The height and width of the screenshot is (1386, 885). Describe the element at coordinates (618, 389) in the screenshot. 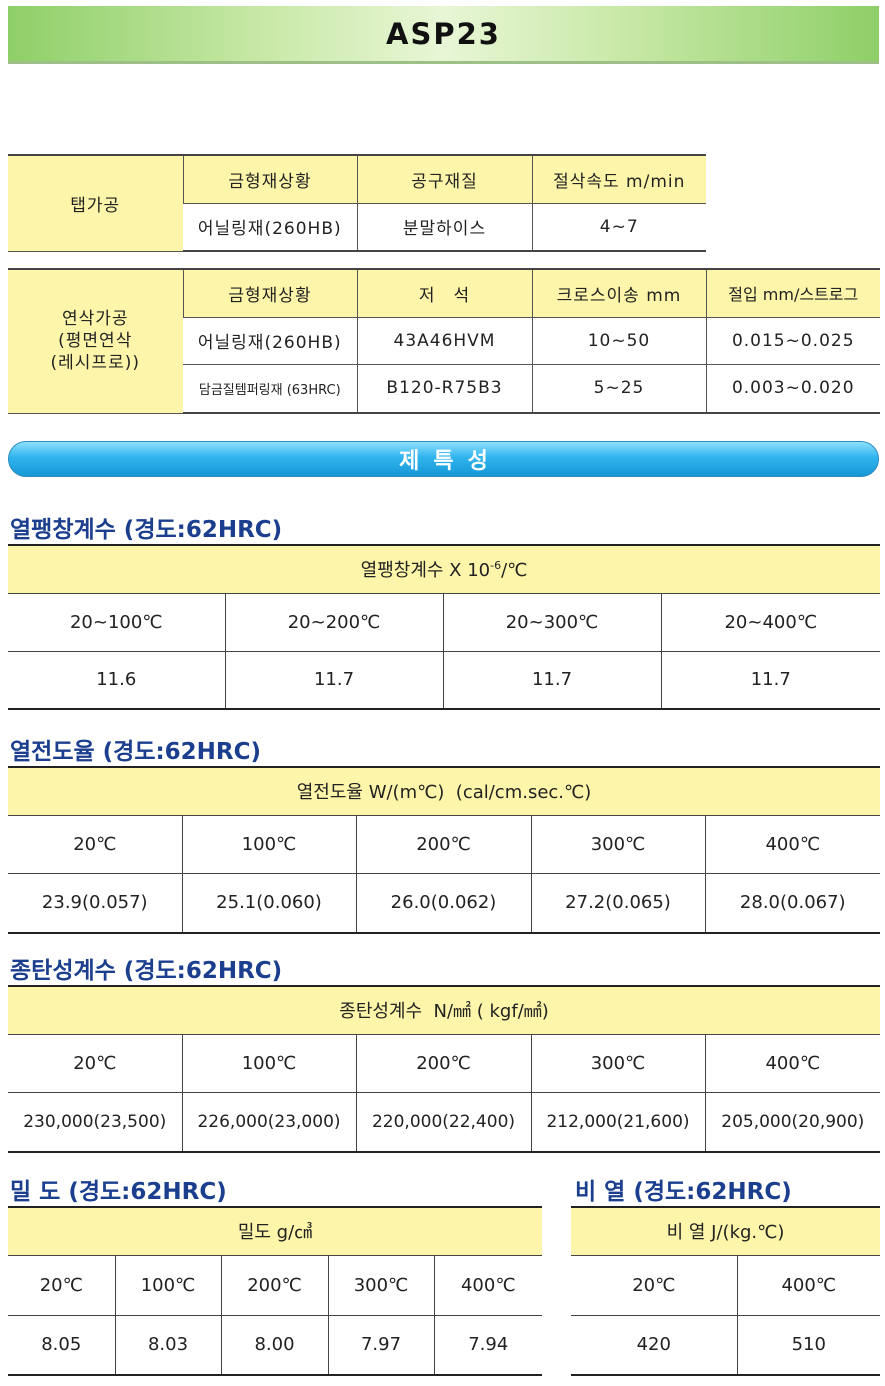

I see `grind-cell: 5~25` at that location.